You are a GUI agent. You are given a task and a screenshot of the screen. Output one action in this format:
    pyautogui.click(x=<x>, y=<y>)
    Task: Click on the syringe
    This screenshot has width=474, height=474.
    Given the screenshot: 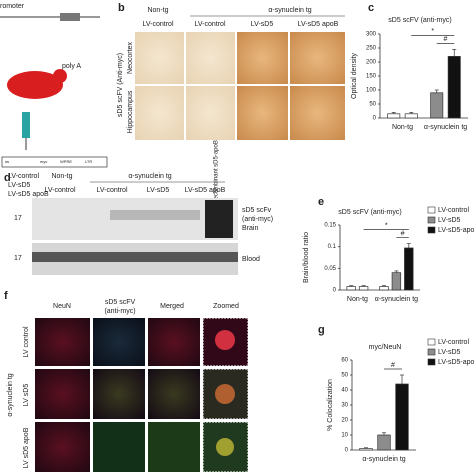 What is the action you would take?
    pyautogui.click(x=26, y=125)
    